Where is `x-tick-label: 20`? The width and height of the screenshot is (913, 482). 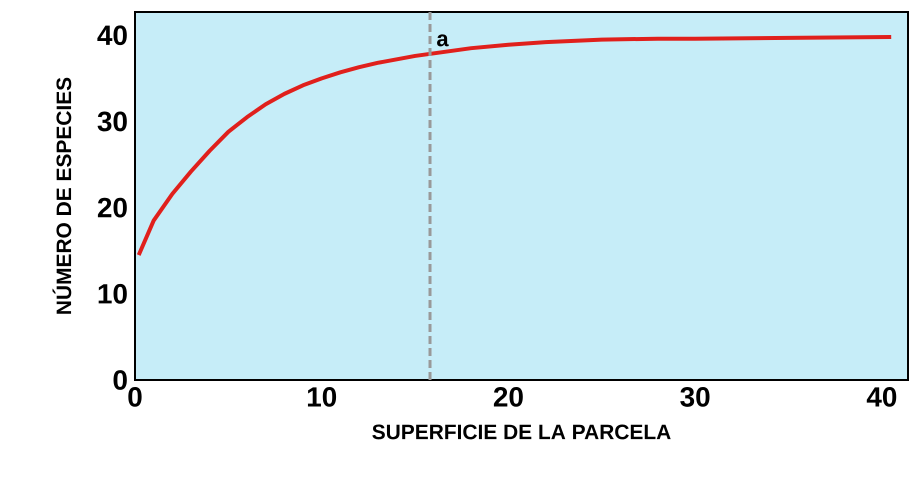
x-tick-label: 20 is located at coordinates (508, 397).